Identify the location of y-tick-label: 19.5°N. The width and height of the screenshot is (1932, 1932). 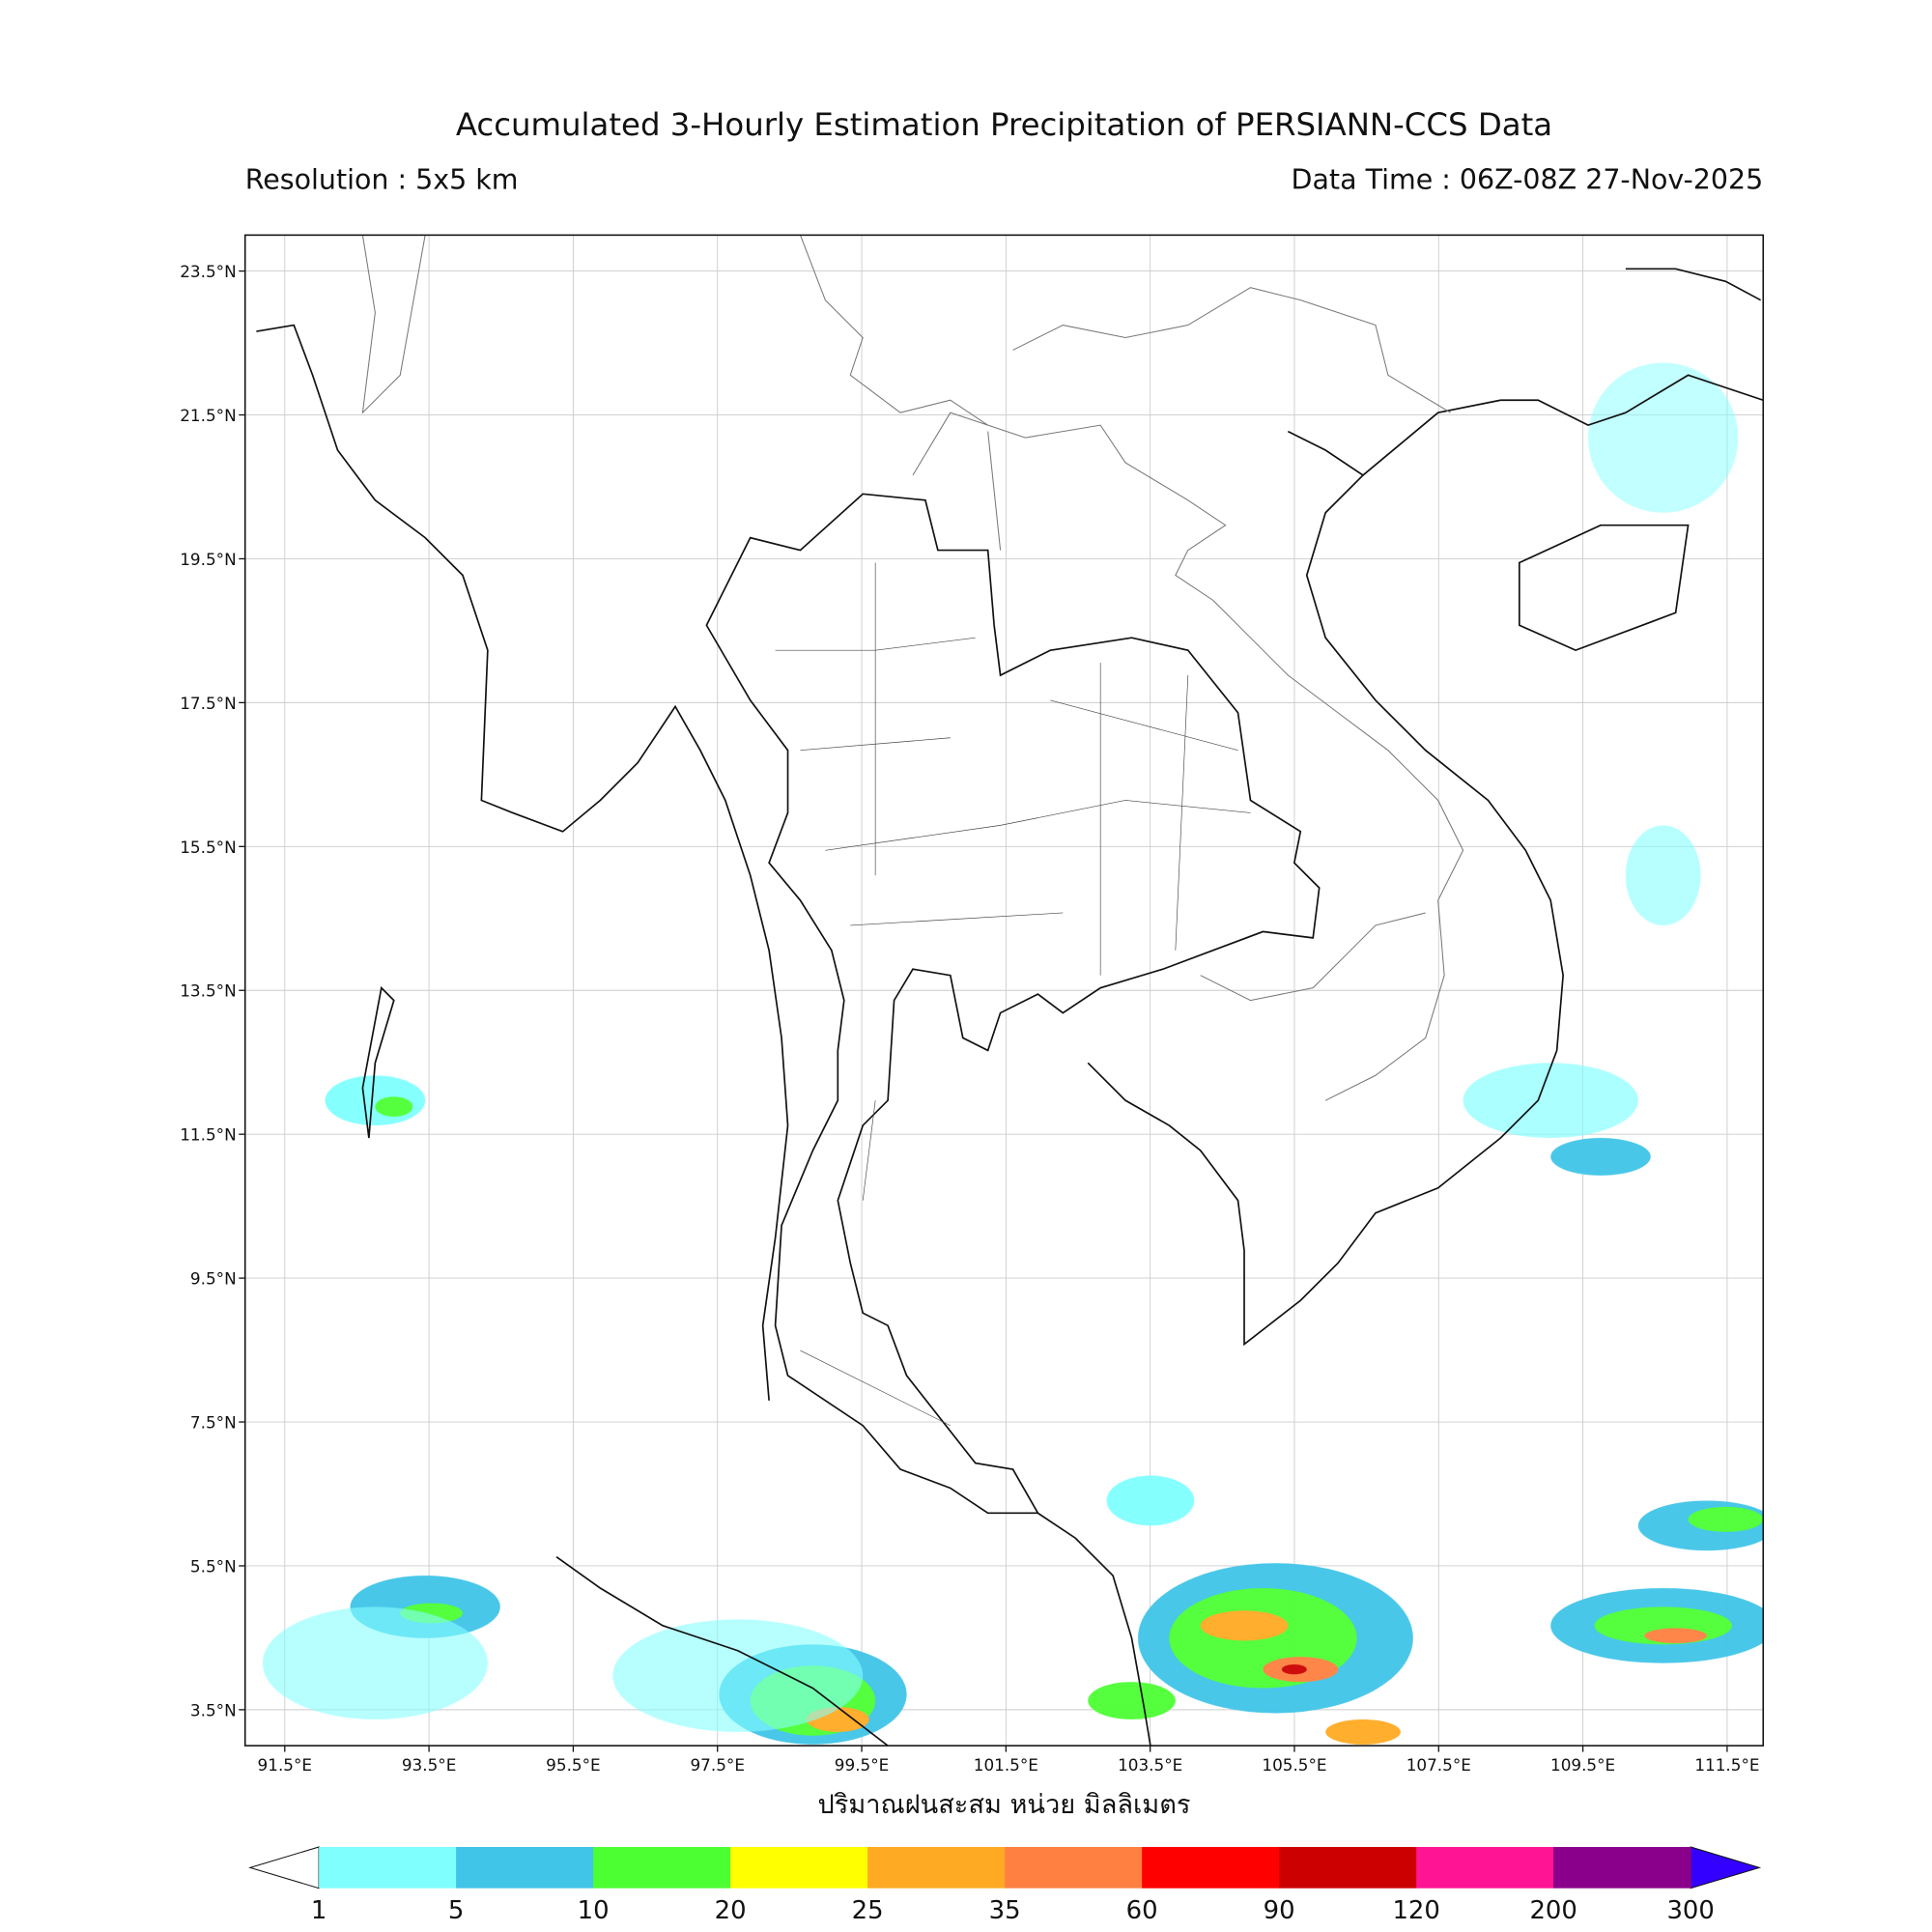
(208, 559).